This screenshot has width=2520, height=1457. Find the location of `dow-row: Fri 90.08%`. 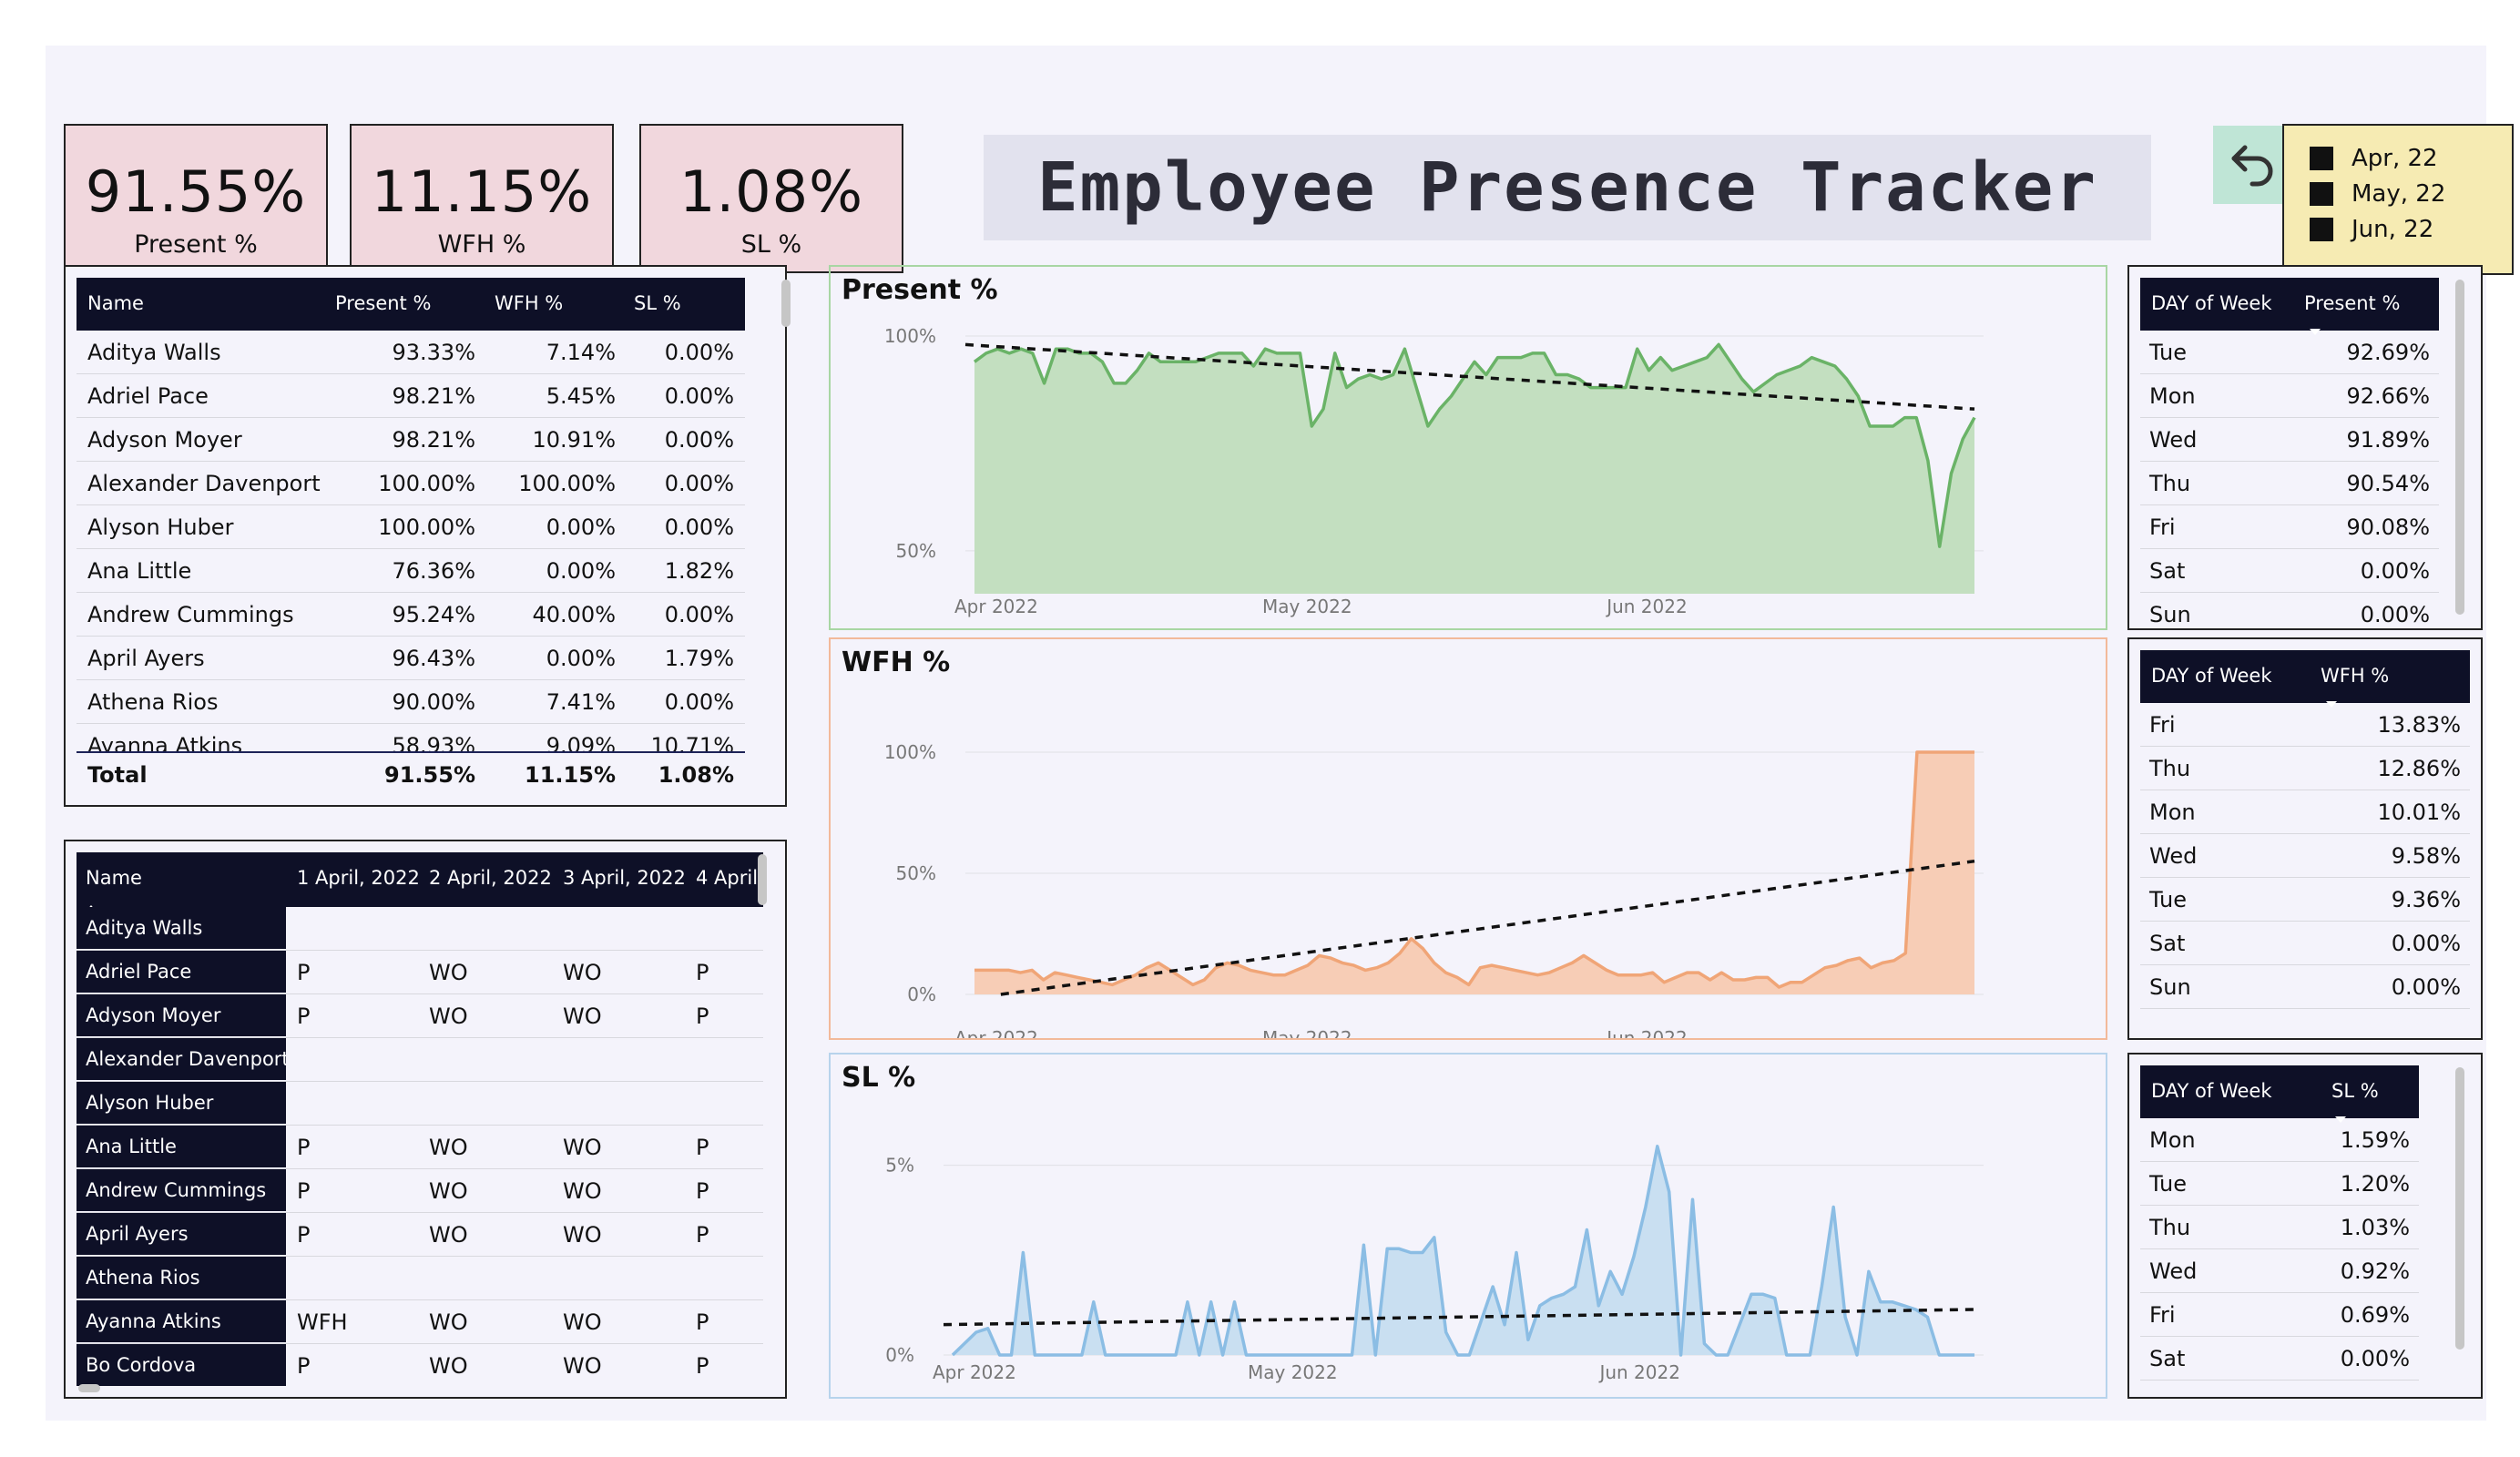

dow-row: Fri 90.08% is located at coordinates (2290, 527).